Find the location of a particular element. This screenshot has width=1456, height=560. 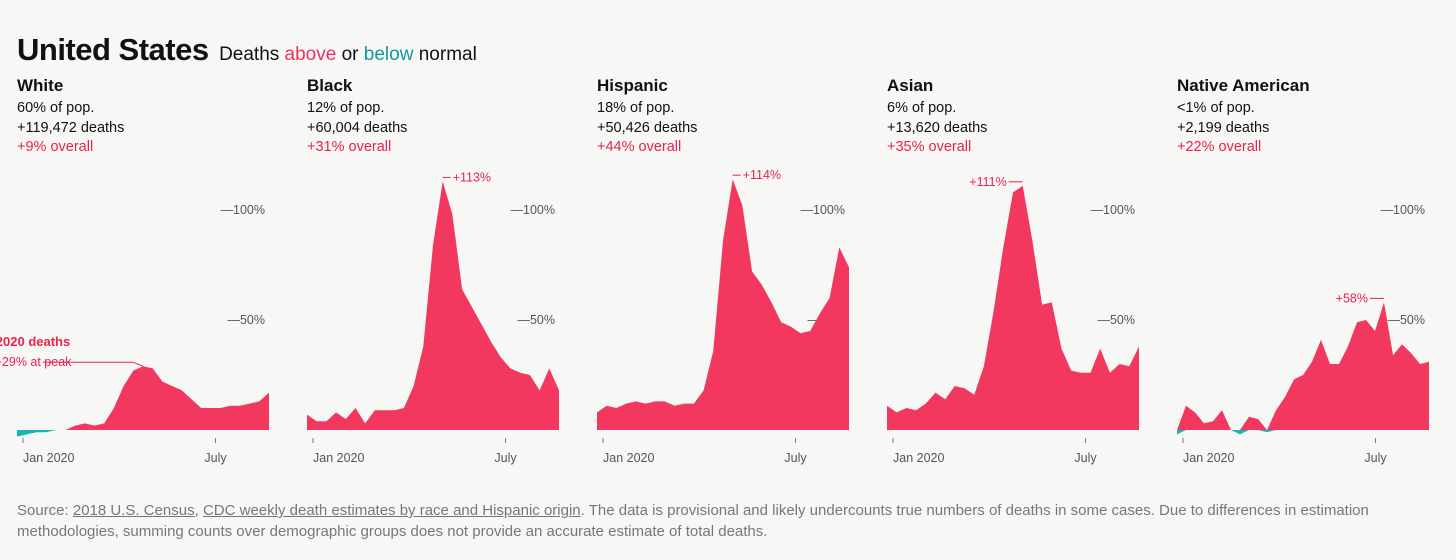

panel-deaths: +60,004 deaths is located at coordinates (357, 128).